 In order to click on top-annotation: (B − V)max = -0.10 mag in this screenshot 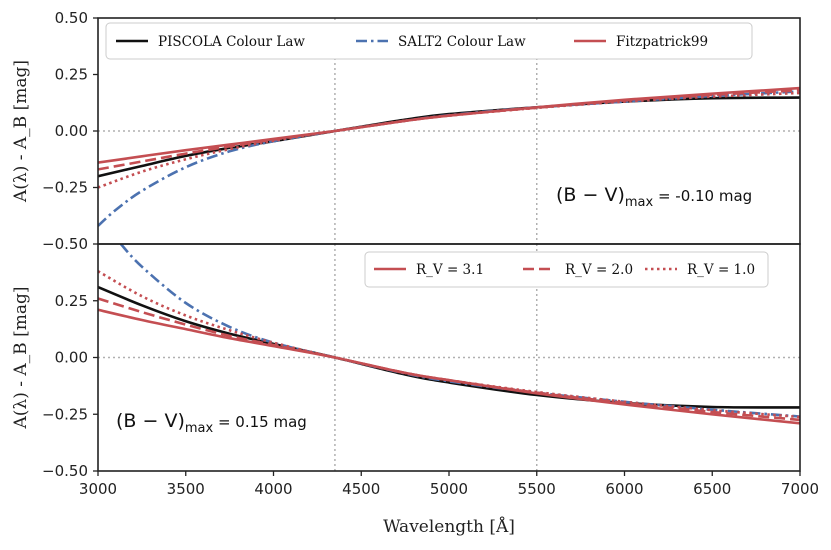, I will do `click(654, 197)`.